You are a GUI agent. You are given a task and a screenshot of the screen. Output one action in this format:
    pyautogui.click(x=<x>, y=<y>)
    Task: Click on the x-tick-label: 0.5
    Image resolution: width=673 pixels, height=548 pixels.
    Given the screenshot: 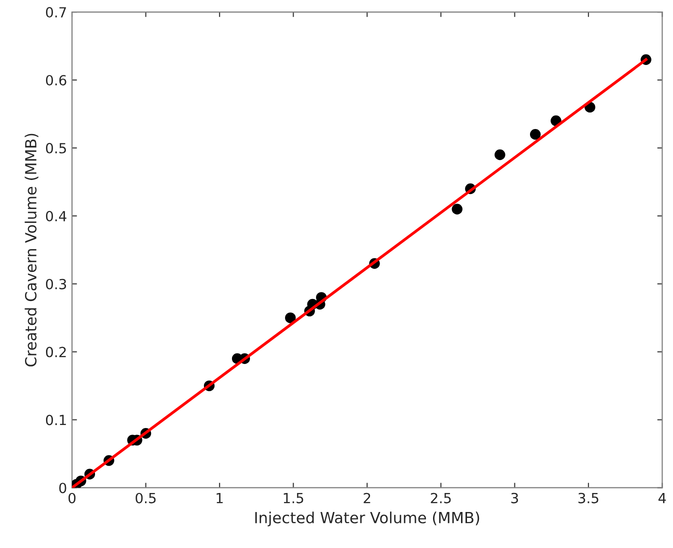 What is the action you would take?
    pyautogui.click(x=146, y=498)
    